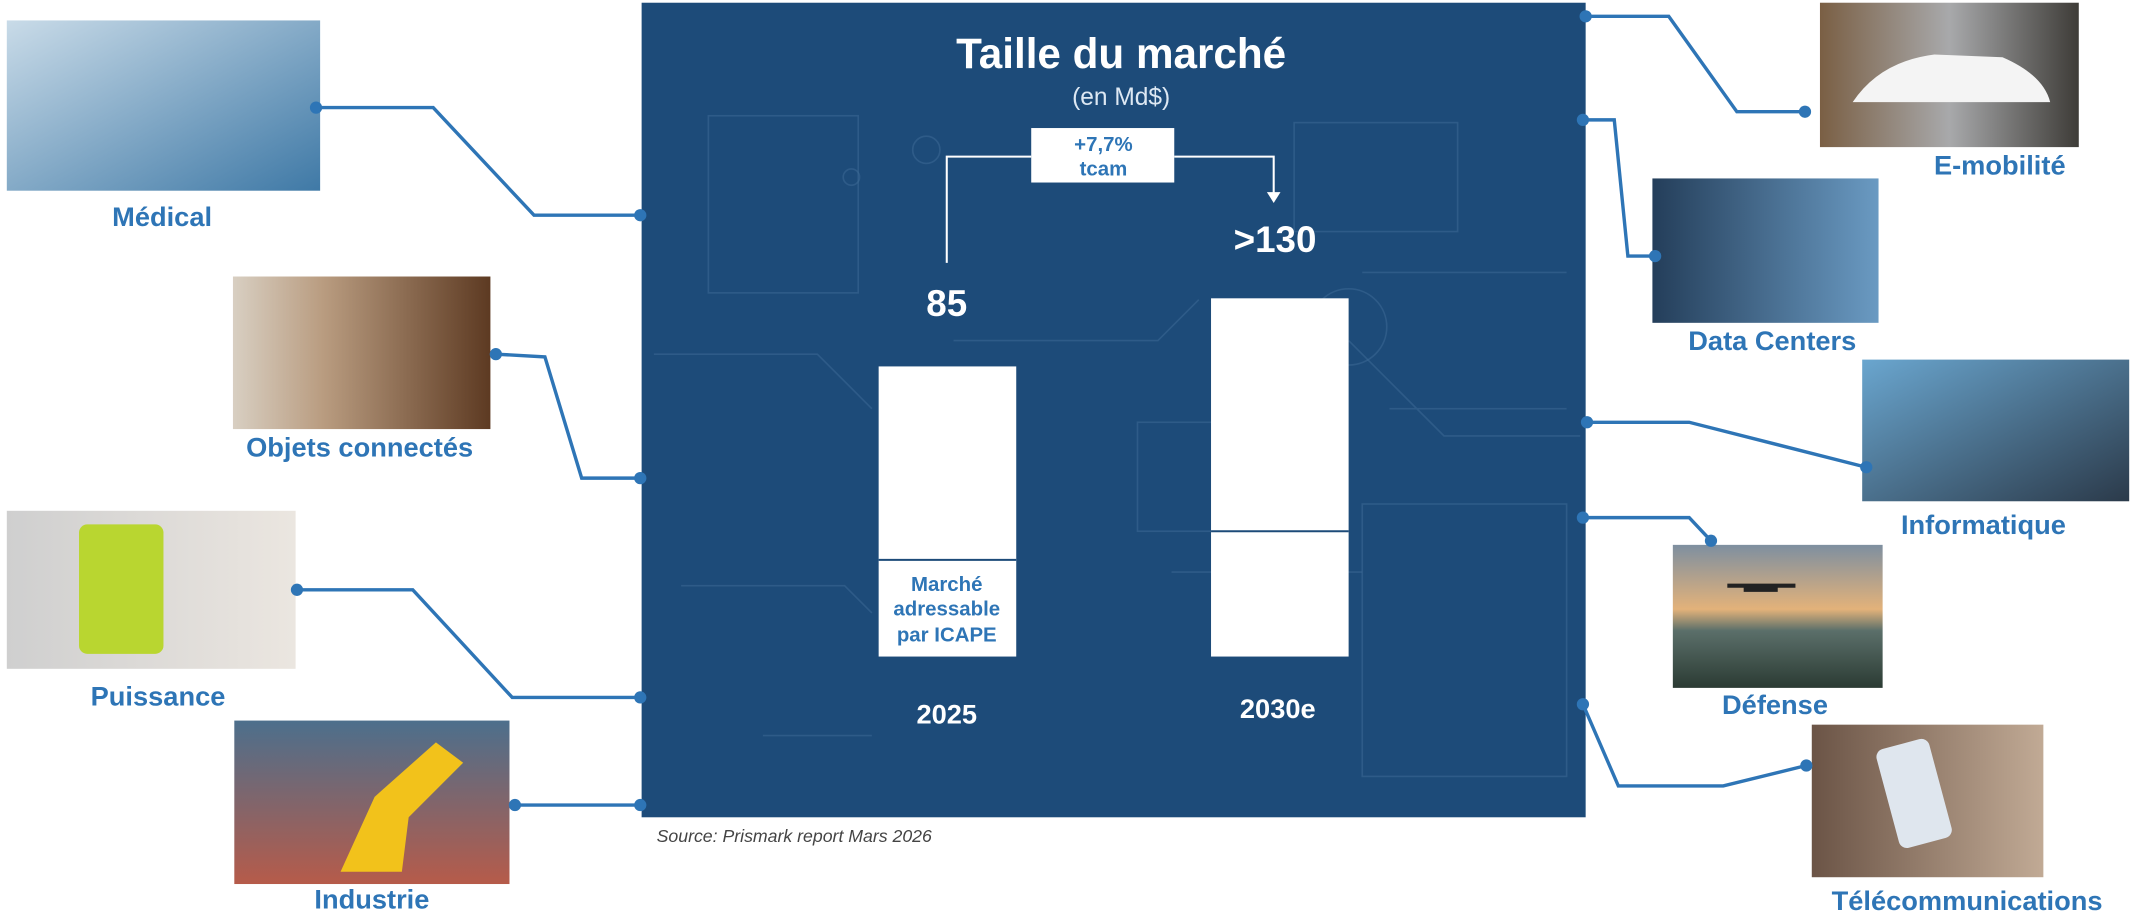 This screenshot has width=2136, height=914. Describe the element at coordinates (1275, 239) in the screenshot. I see `bar-value: >130` at that location.